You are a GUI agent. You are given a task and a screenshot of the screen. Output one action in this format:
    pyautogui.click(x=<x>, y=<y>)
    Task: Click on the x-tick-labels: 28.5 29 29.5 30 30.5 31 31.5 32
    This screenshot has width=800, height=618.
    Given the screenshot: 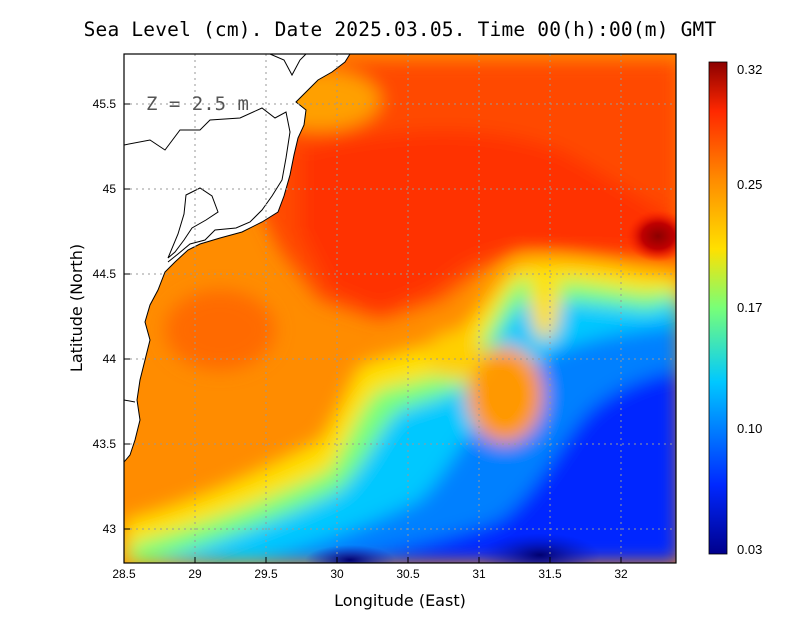 What is the action you would take?
    pyautogui.click(x=370, y=574)
    